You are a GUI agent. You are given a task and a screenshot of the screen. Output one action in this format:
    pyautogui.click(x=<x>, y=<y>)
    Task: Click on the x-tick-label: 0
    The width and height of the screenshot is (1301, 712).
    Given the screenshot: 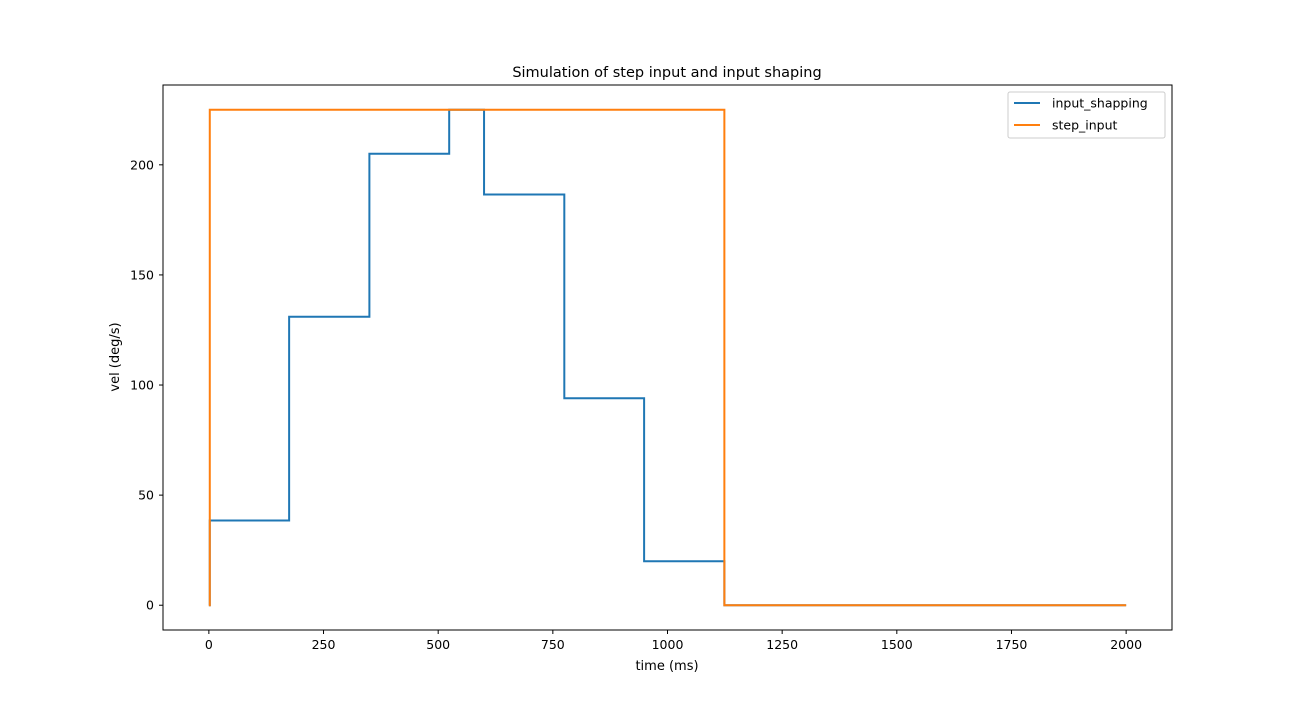 What is the action you would take?
    pyautogui.click(x=209, y=644)
    